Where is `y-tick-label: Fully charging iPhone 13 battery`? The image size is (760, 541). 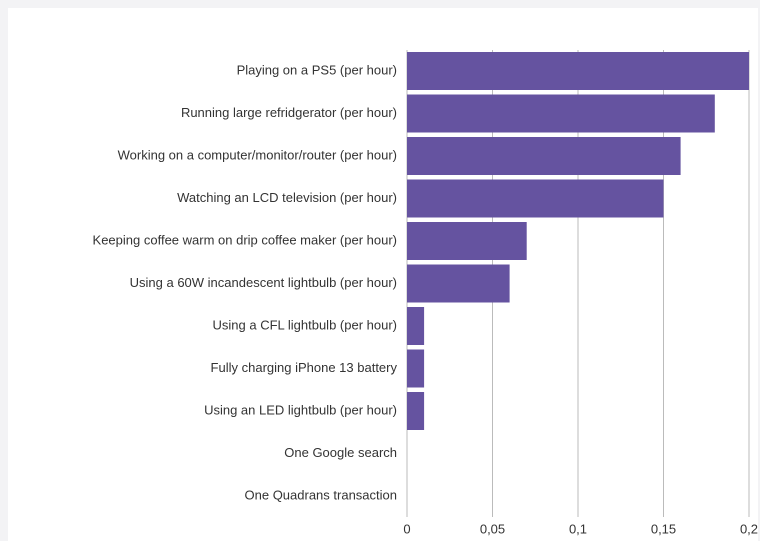 y-tick-label: Fully charging iPhone 13 battery is located at coordinates (304, 367).